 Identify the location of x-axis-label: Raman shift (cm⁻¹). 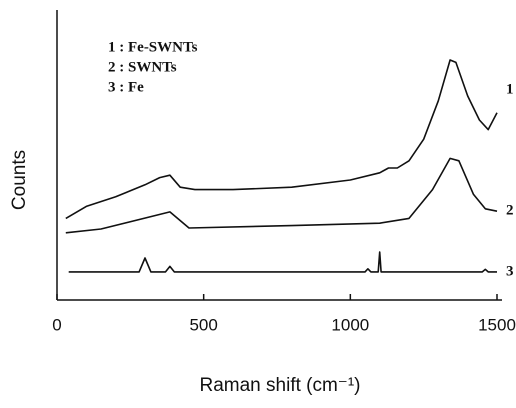
(280, 385).